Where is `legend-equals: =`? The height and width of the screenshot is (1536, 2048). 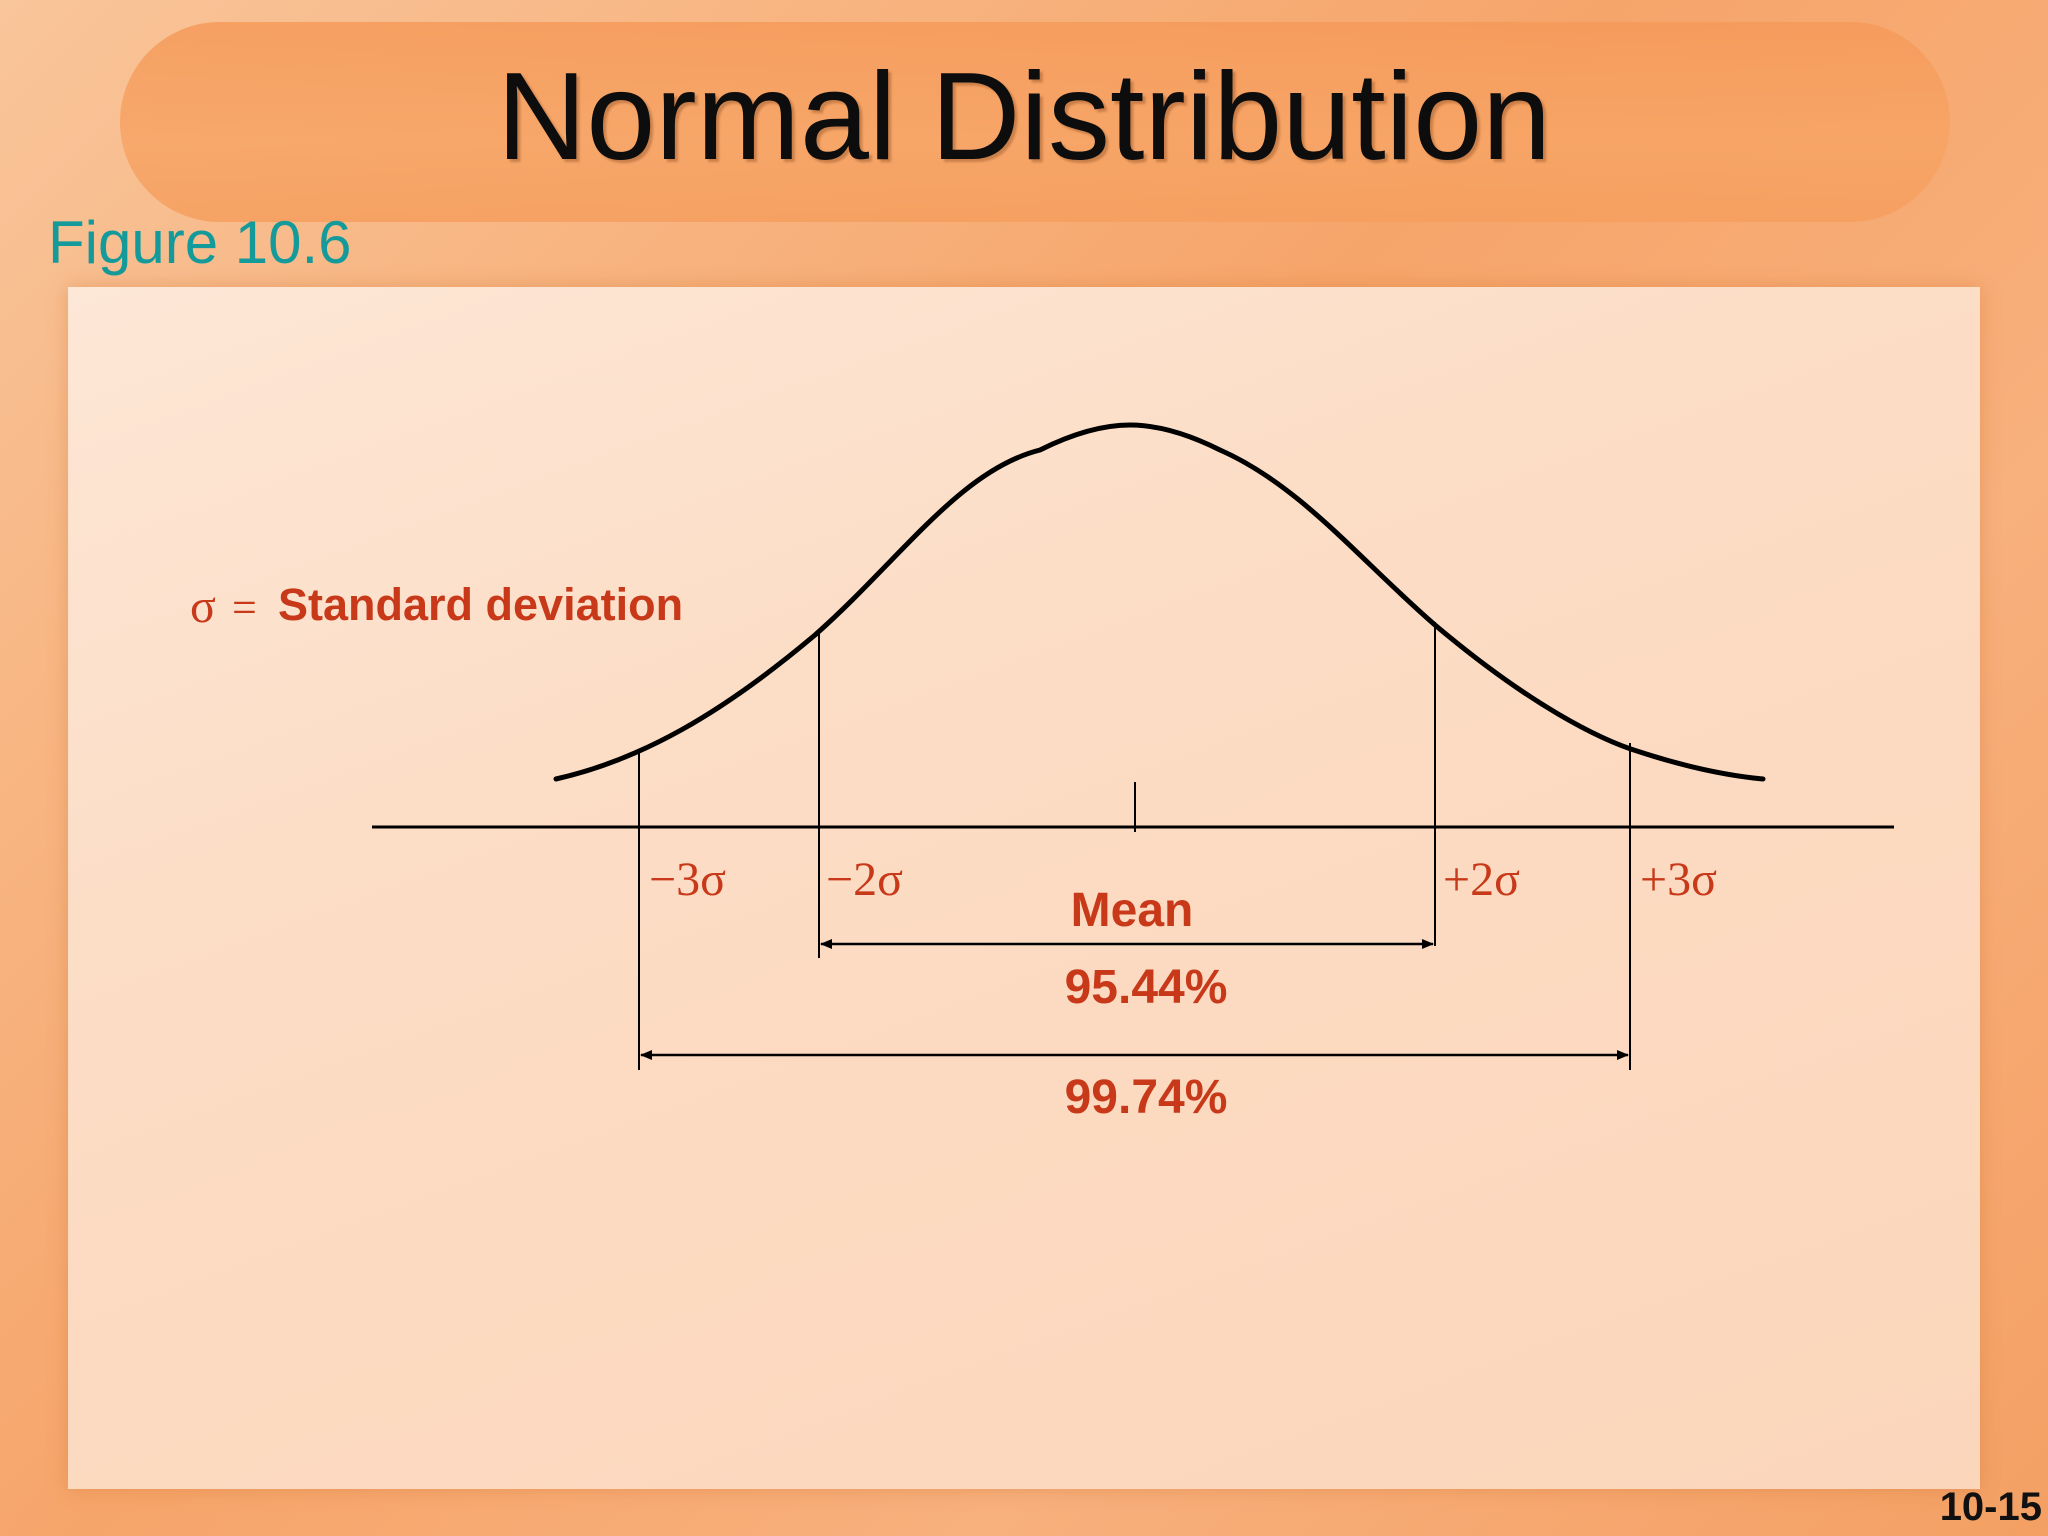 legend-equals: = is located at coordinates (244, 607).